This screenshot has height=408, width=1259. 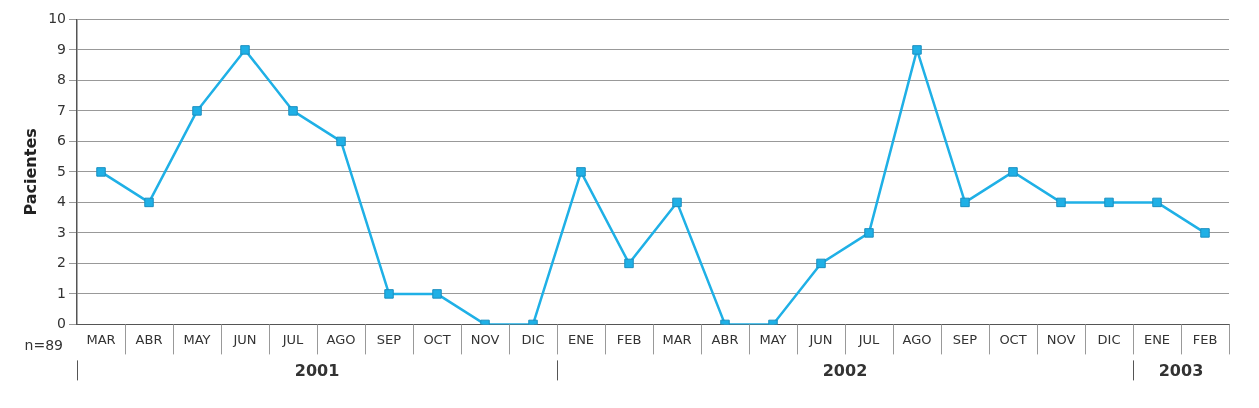 What do you see at coordinates (62, 201) in the screenshot?
I see `y-tick-label: 4` at bounding box center [62, 201].